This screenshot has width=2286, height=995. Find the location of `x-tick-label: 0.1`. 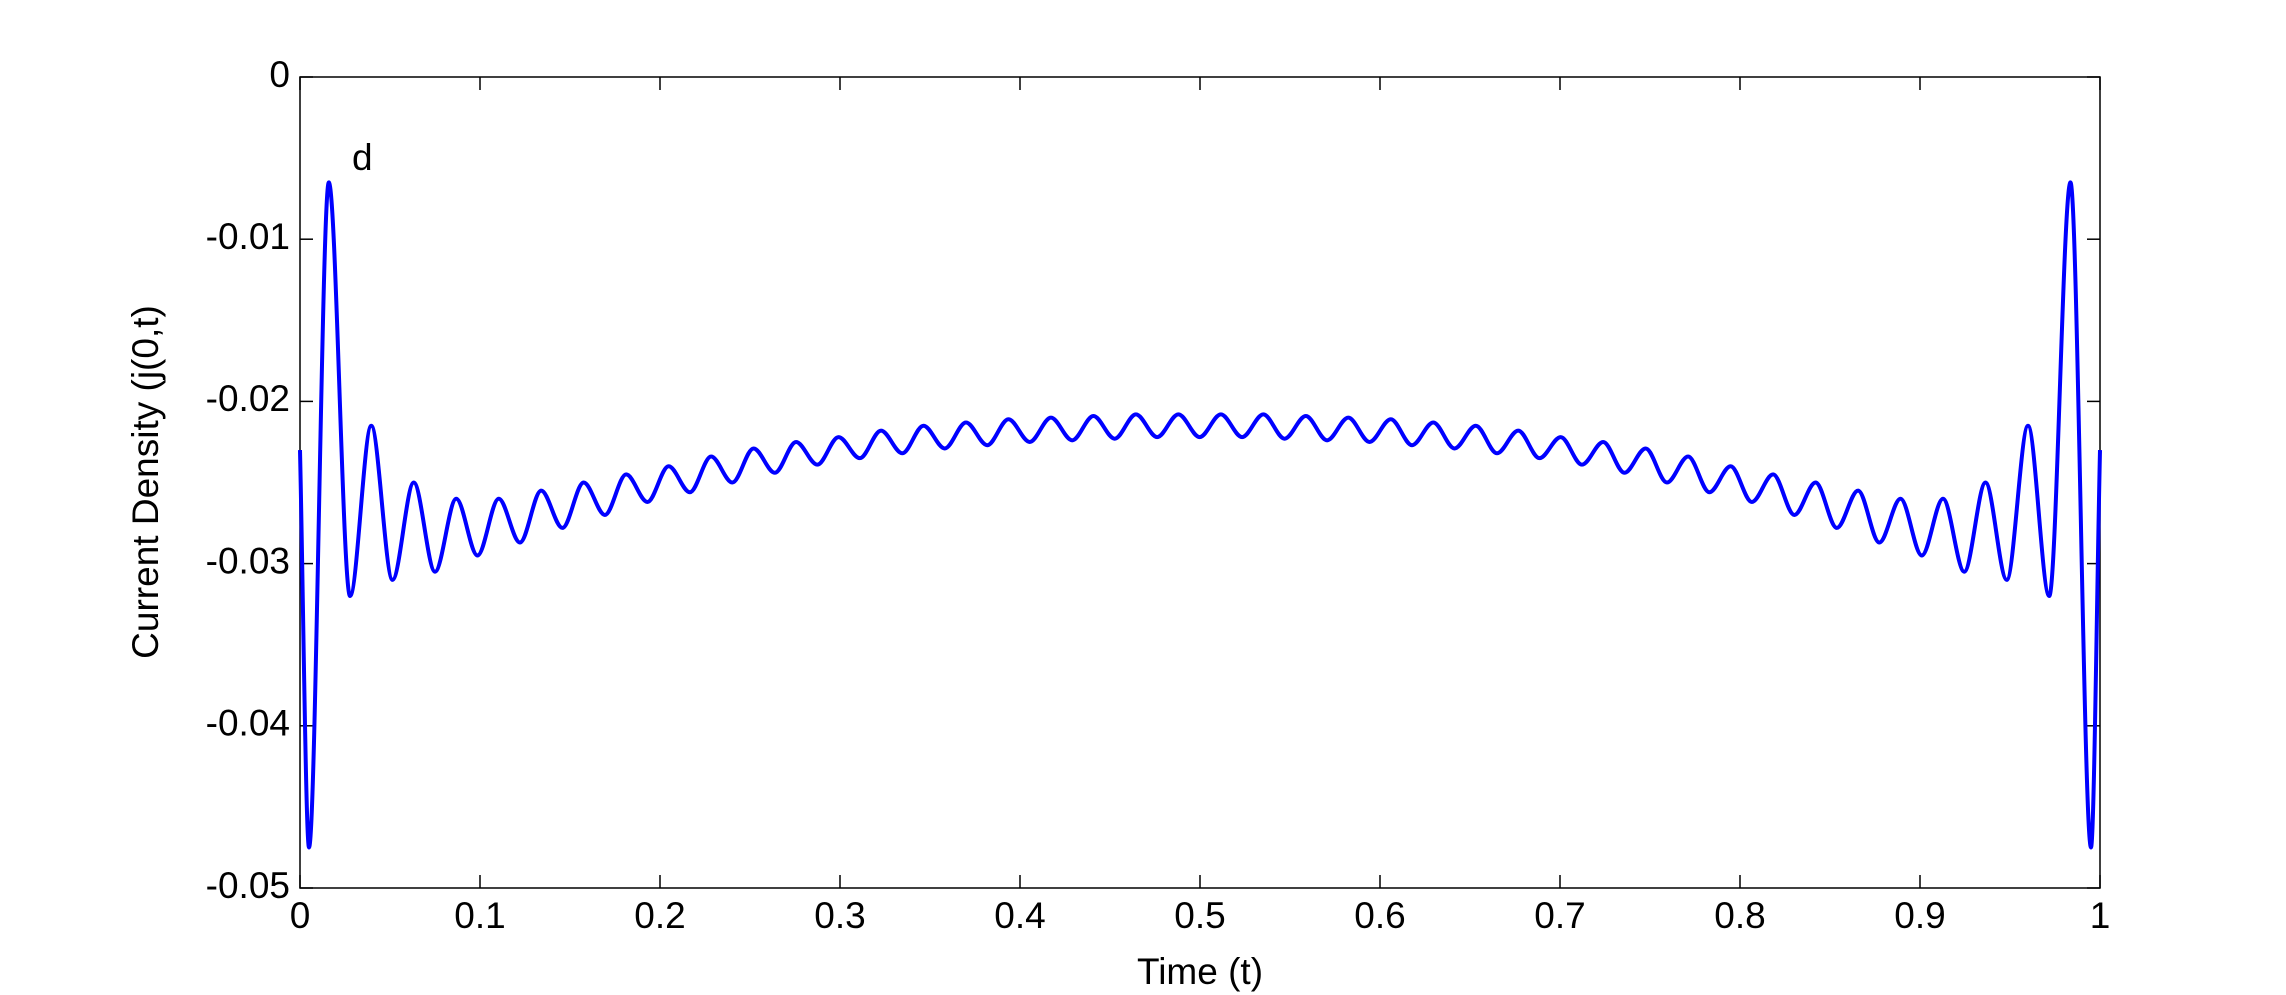

x-tick-label: 0.1 is located at coordinates (479, 915).